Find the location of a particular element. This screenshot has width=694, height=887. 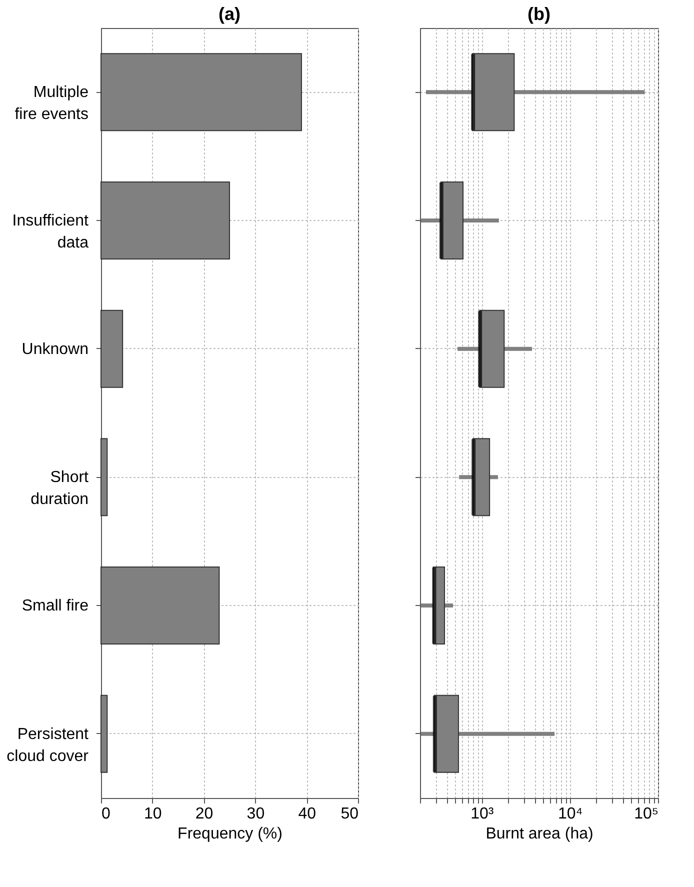

y-tick-label: Insufficient data is located at coordinates (51, 232).